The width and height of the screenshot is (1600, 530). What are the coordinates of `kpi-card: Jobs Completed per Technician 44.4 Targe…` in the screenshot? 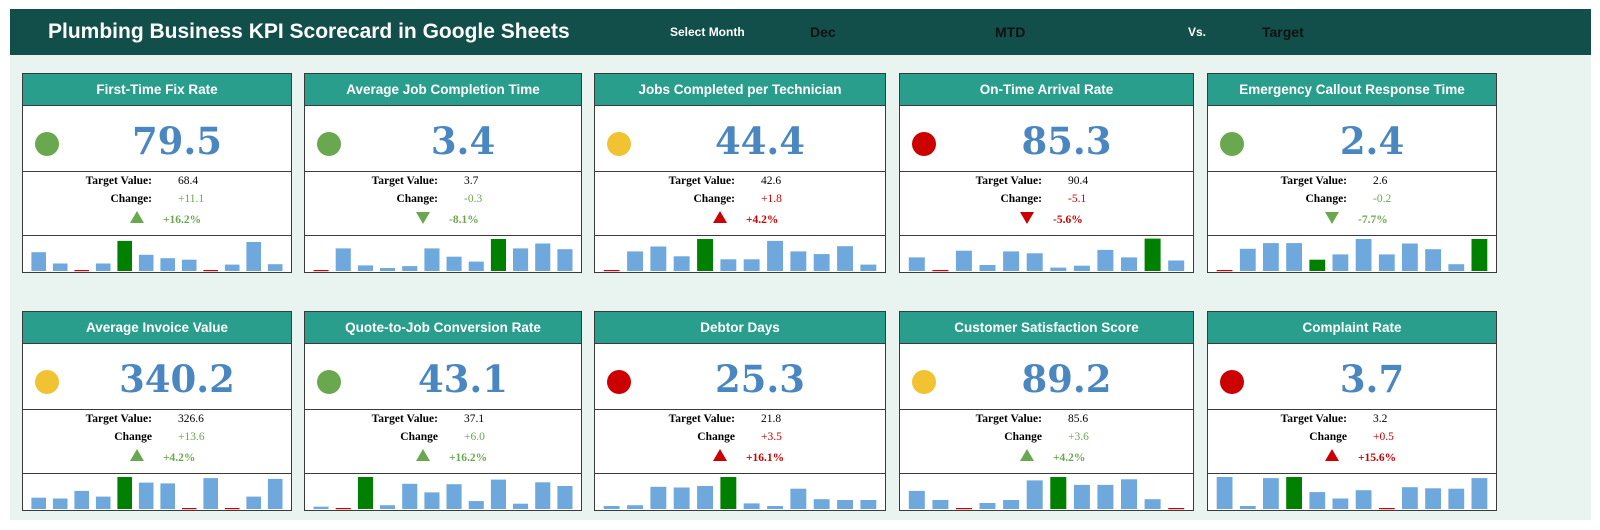 It's located at (740, 173).